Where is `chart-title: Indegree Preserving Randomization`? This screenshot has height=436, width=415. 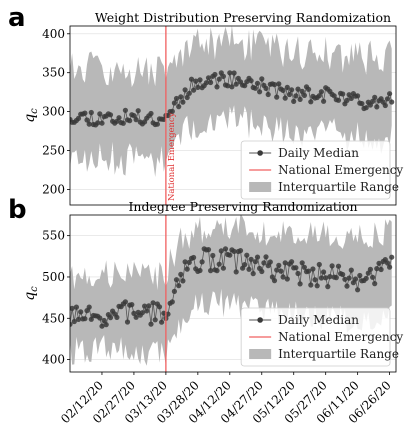
chart-title: Indegree Preserving Randomization is located at coordinates (242, 206).